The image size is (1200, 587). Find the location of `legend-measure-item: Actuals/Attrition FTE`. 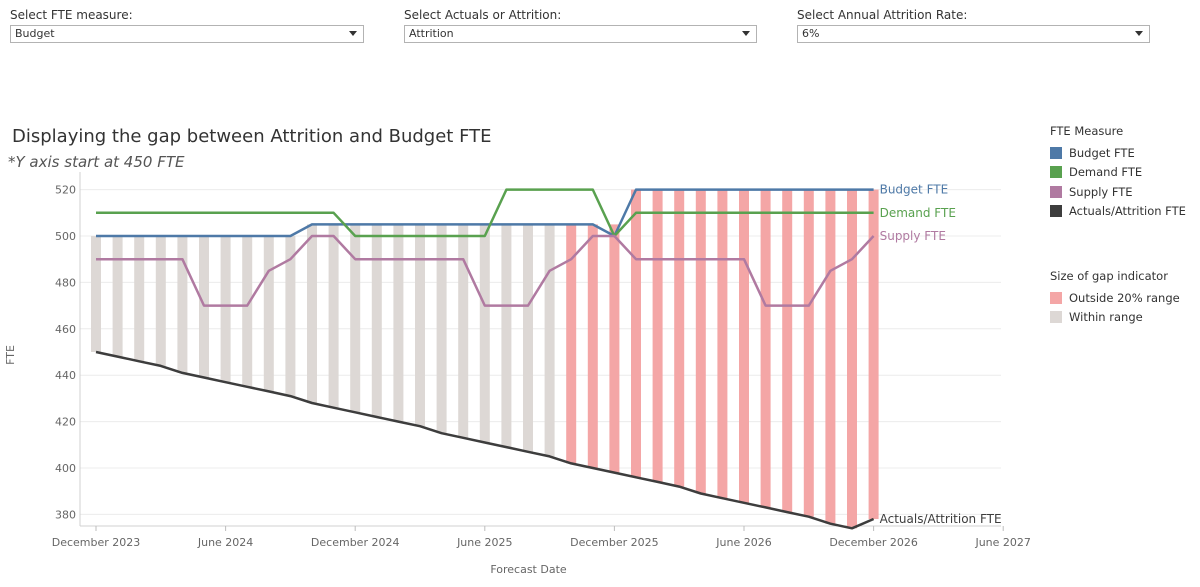

legend-measure-item: Actuals/Attrition FTE is located at coordinates (1118, 212).